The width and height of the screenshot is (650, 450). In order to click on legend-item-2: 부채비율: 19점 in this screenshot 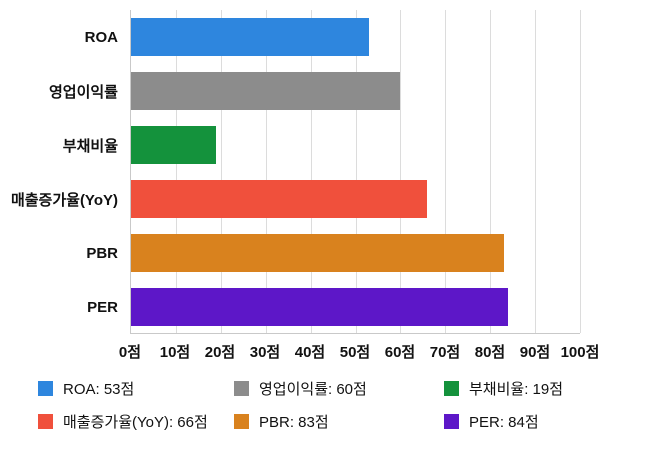, I will do `click(542, 388)`.